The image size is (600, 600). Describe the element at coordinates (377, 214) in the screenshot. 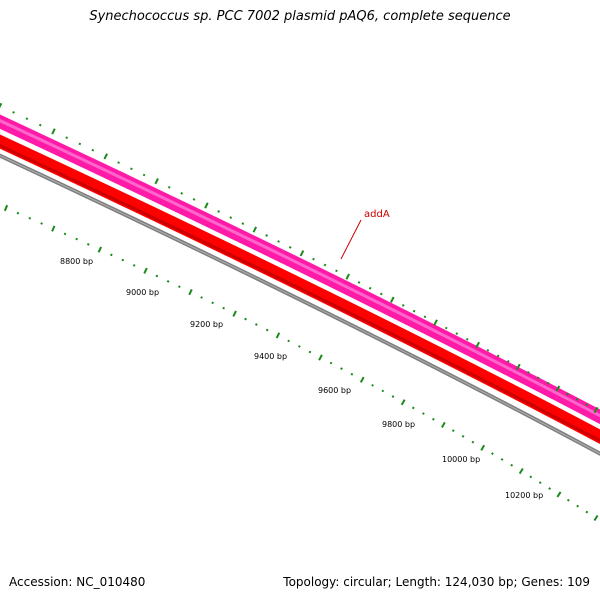

I see `adda-label: addA` at that location.